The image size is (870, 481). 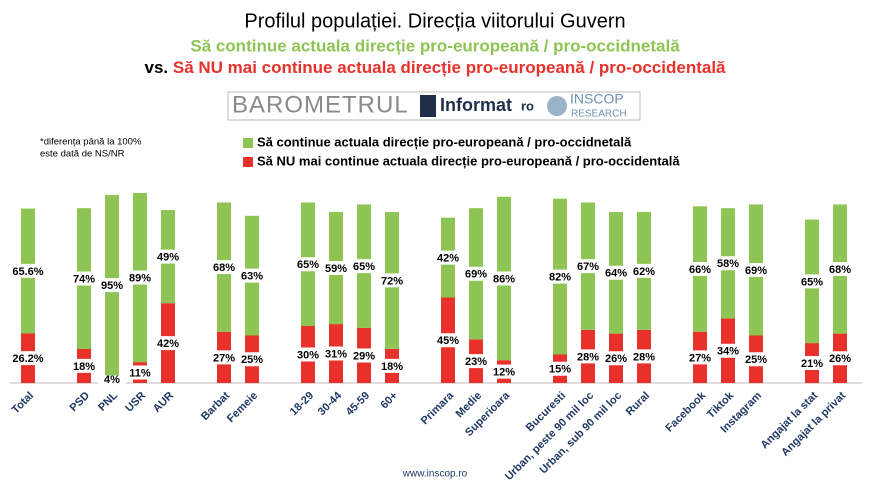 I want to click on value-label: 59%, so click(x=336, y=269).